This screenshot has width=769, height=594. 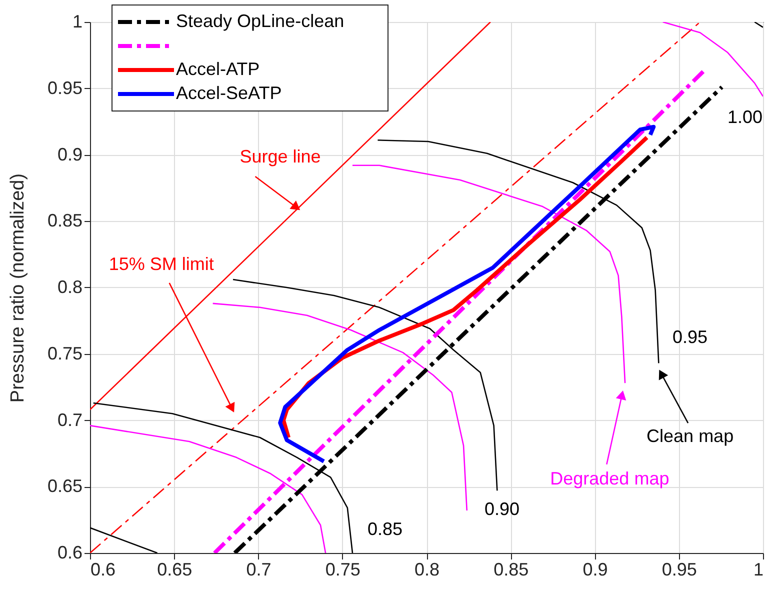 What do you see at coordinates (259, 570) in the screenshot?
I see `x-tick-label: 0.7` at bounding box center [259, 570].